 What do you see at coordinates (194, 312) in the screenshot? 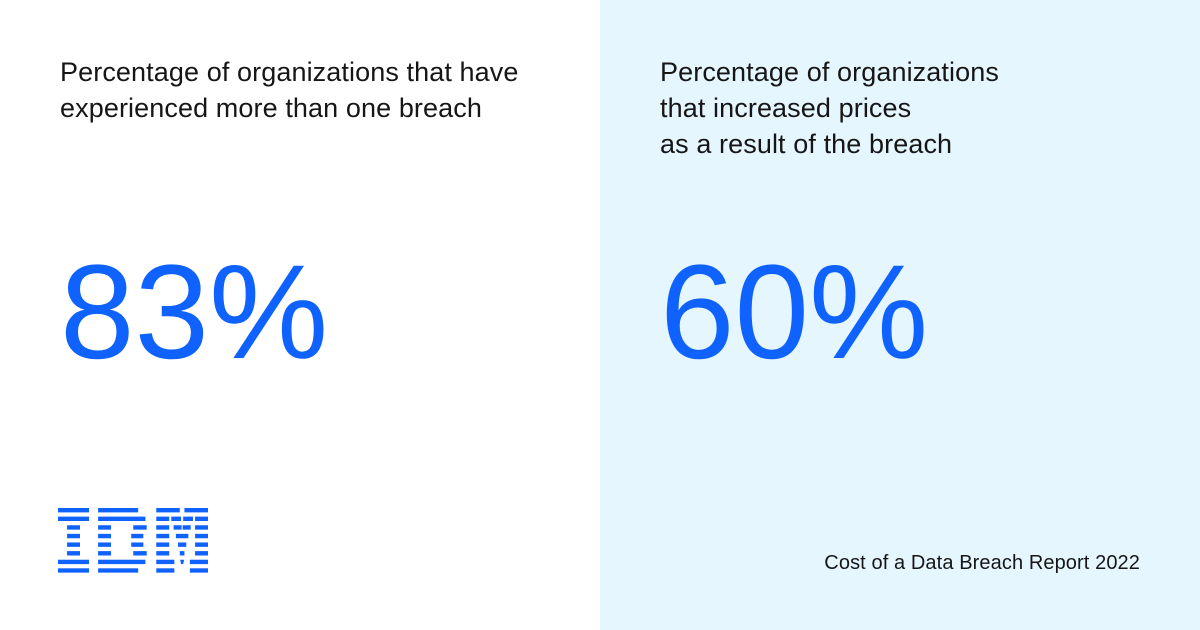
I see `stat-value-multiple-breach: 83%` at bounding box center [194, 312].